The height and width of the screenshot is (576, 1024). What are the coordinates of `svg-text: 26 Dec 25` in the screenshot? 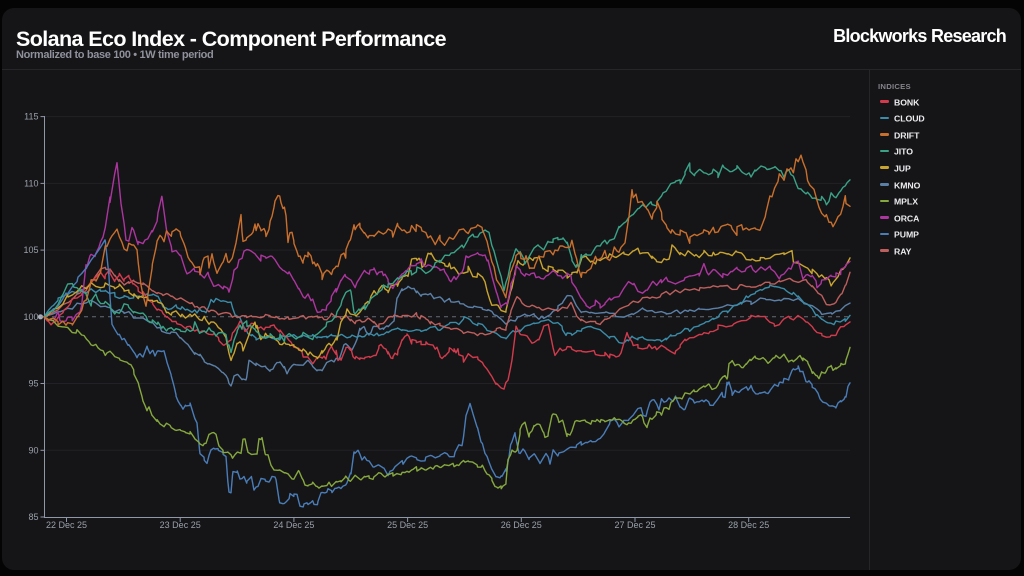 It's located at (521, 525).